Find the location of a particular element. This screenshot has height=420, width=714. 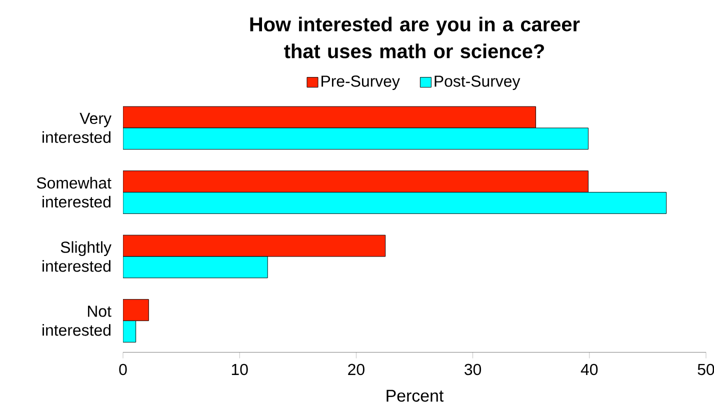

x-tick-label: 20 is located at coordinates (356, 370).